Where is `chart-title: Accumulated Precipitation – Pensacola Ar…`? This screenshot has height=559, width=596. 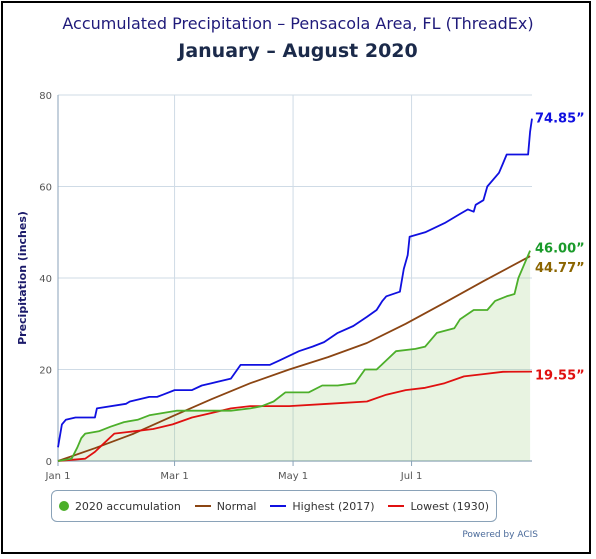 chart-title: Accumulated Precipitation – Pensacola Ar… is located at coordinates (298, 23).